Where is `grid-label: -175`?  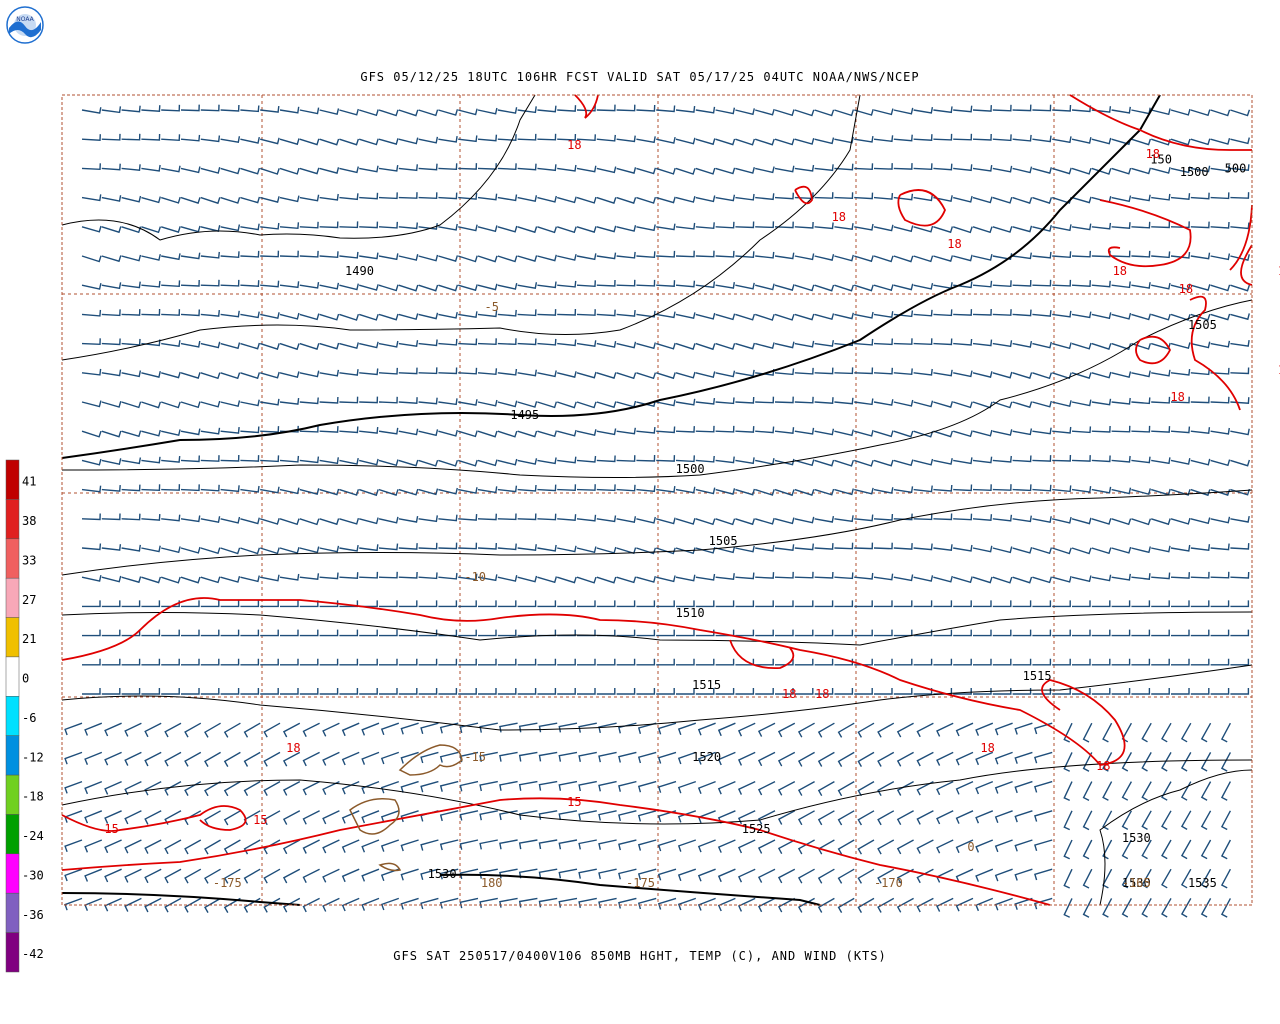 grid-label: -175 is located at coordinates (640, 883).